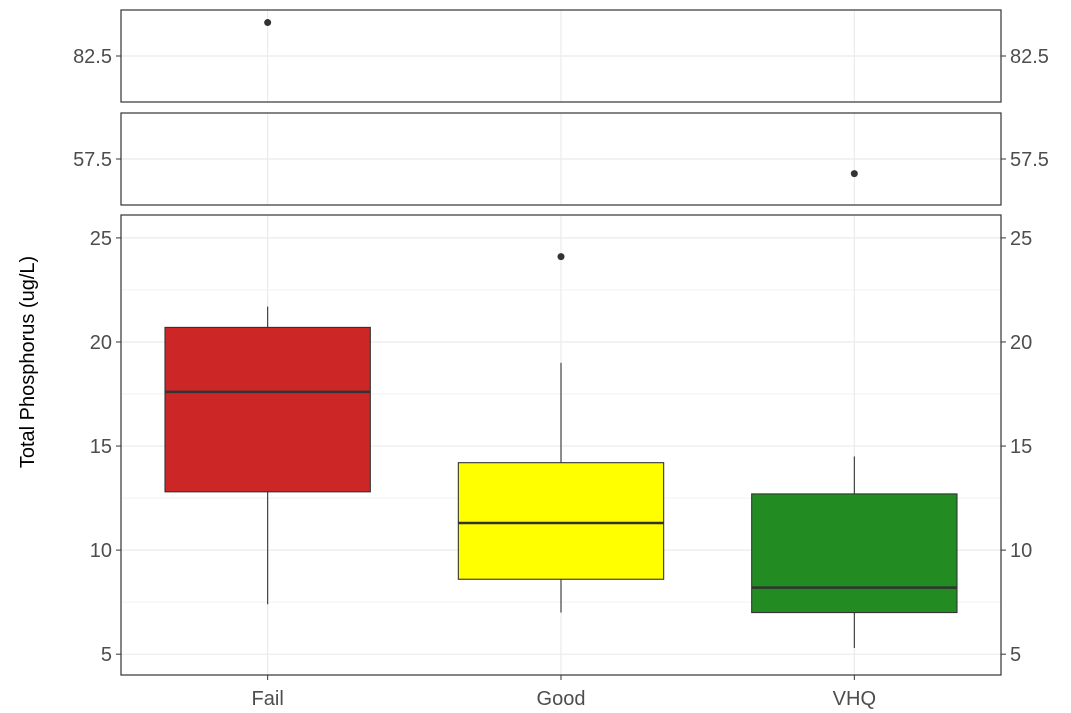 Image resolution: width=1071 pixels, height=713 pixels. I want to click on box-vhq, so click(854, 553).